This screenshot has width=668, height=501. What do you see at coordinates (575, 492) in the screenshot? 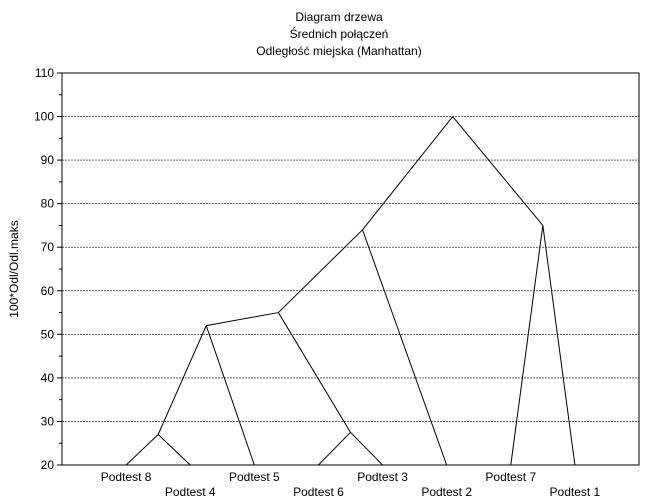
I see `leaf-label: Podtest 1` at bounding box center [575, 492].